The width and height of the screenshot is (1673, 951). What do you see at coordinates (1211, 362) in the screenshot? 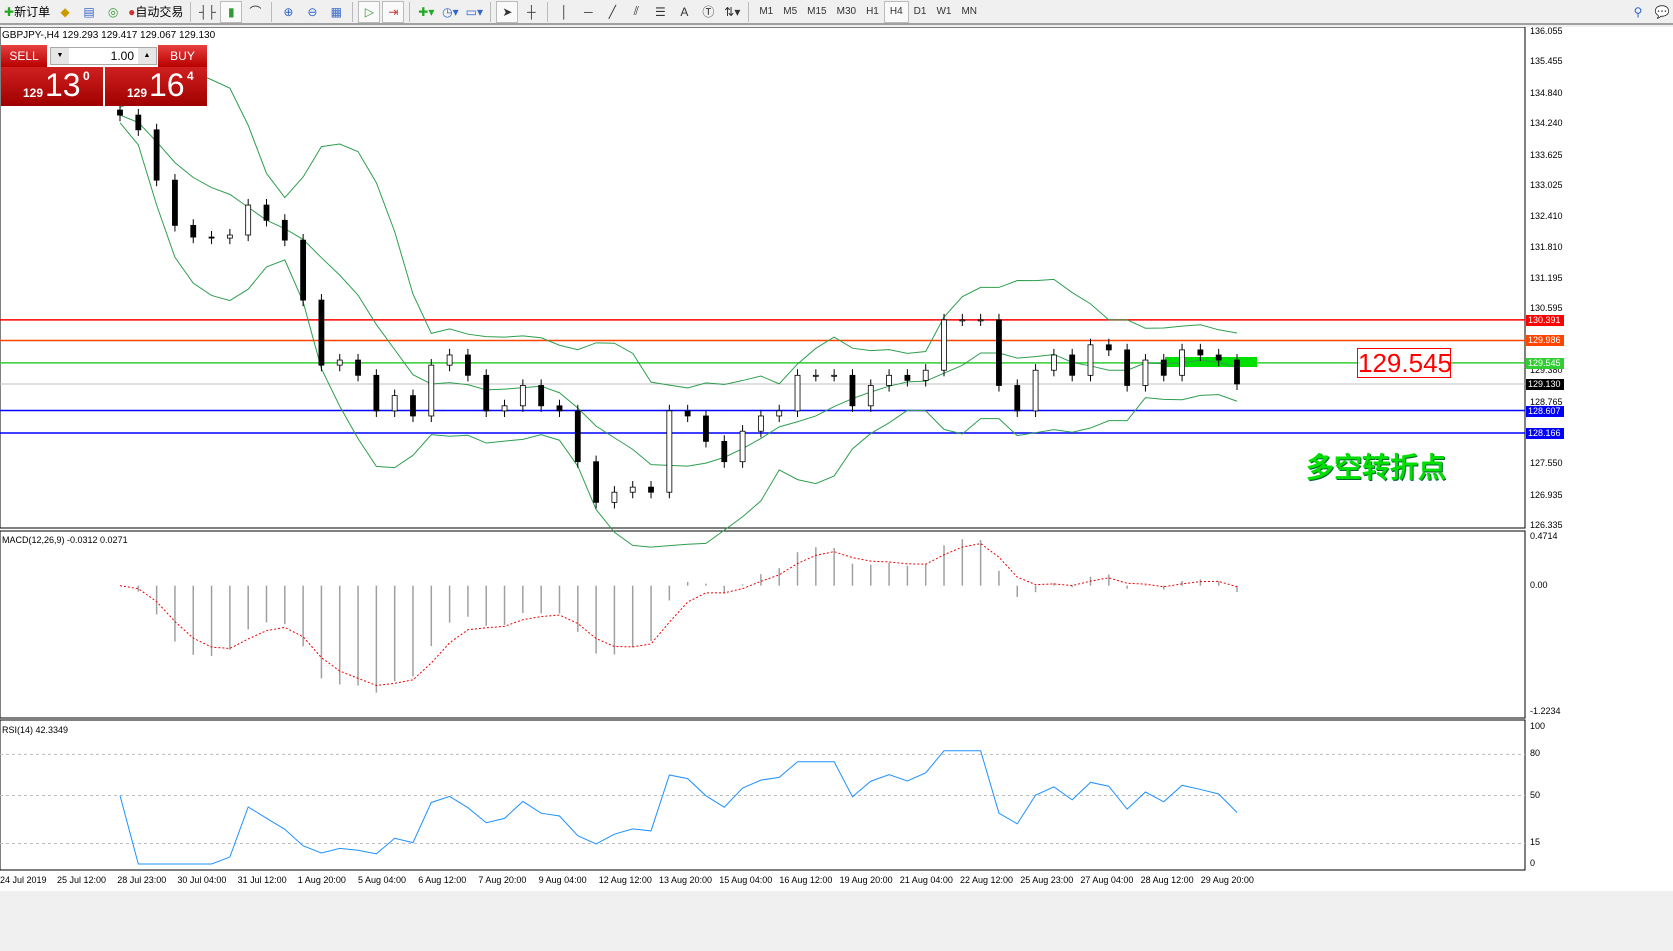
I see `green-zone-rect` at bounding box center [1211, 362].